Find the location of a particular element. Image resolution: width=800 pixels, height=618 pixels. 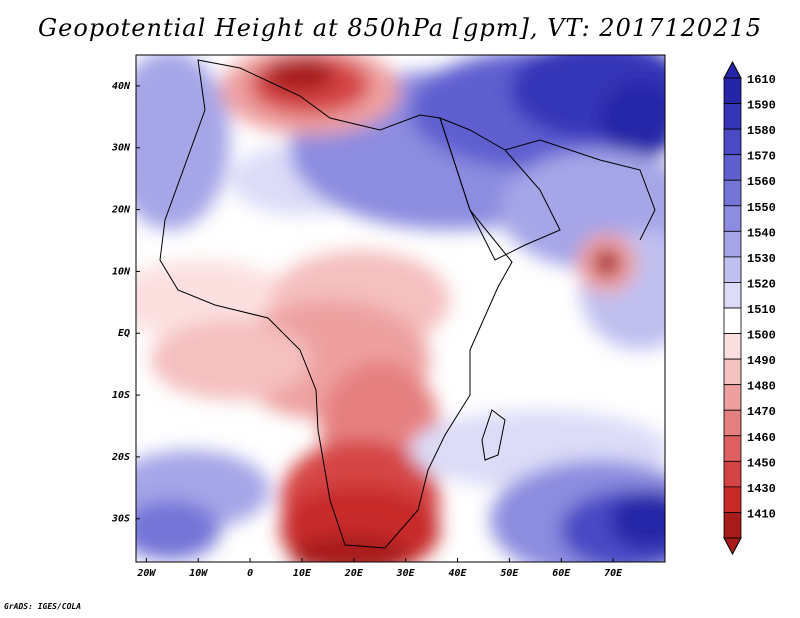

lon-tick-label: 60E is located at coordinates (561, 573).